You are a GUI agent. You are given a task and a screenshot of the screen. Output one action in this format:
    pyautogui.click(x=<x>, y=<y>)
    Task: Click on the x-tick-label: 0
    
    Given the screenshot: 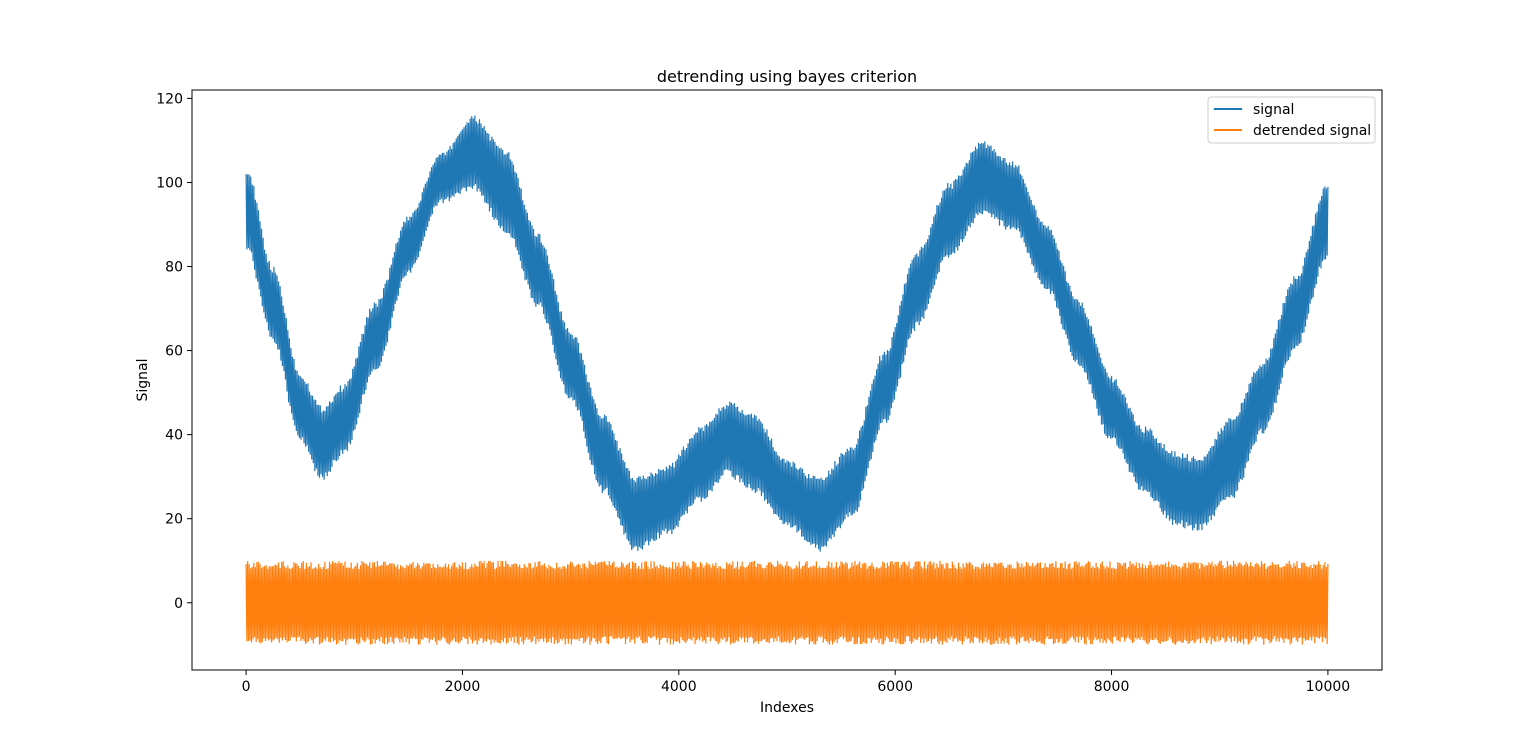 What is the action you would take?
    pyautogui.click(x=246, y=687)
    